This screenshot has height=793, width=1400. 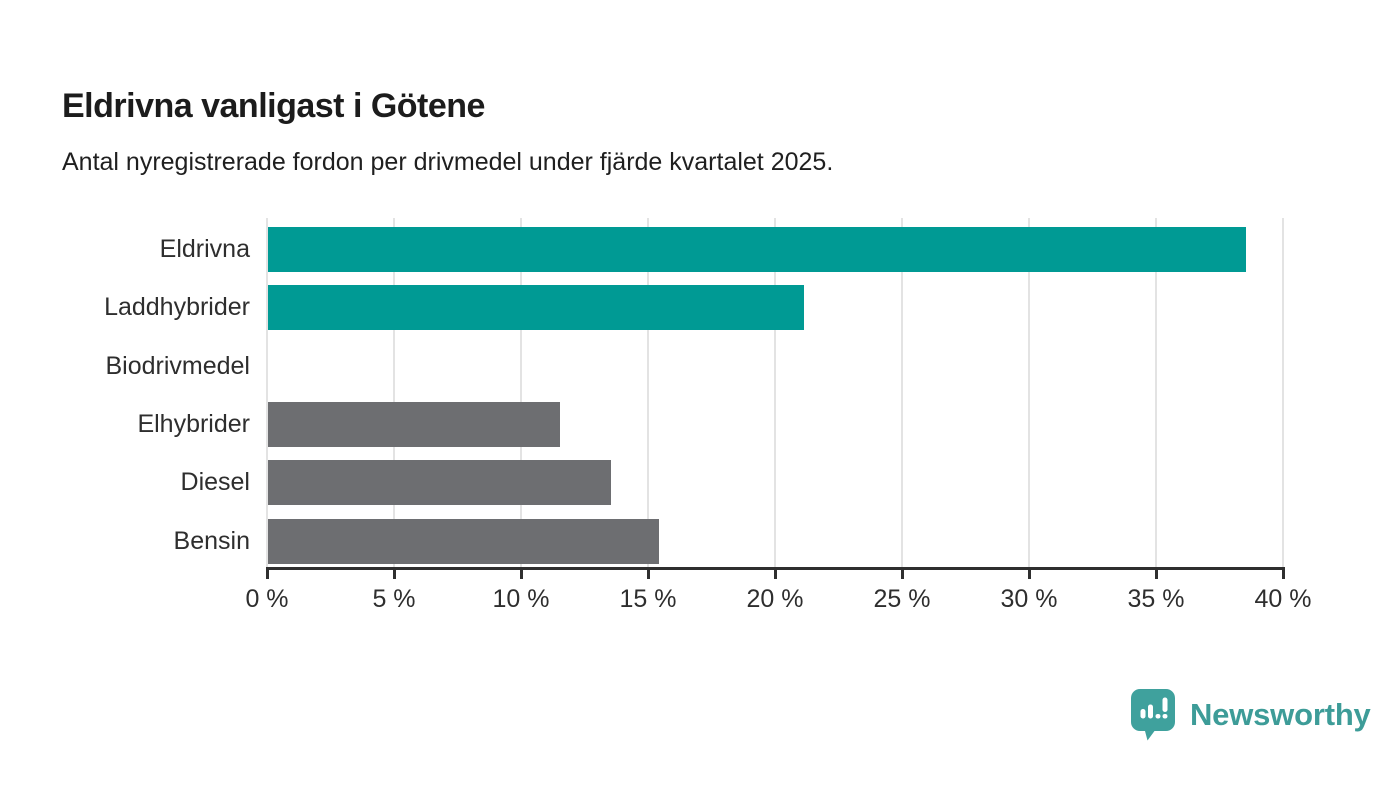 I want to click on x-axis-tick-label: 10 %, so click(x=521, y=599).